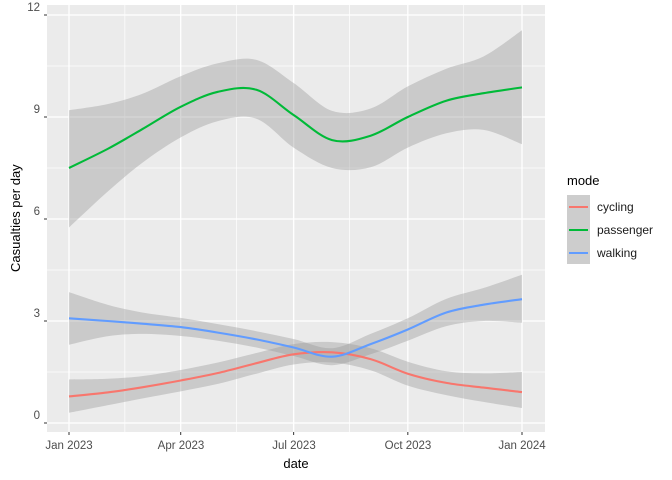 The height and width of the screenshot is (480, 672). Describe the element at coordinates (522, 446) in the screenshot. I see `x-tick-label: Jan 2024` at that location.